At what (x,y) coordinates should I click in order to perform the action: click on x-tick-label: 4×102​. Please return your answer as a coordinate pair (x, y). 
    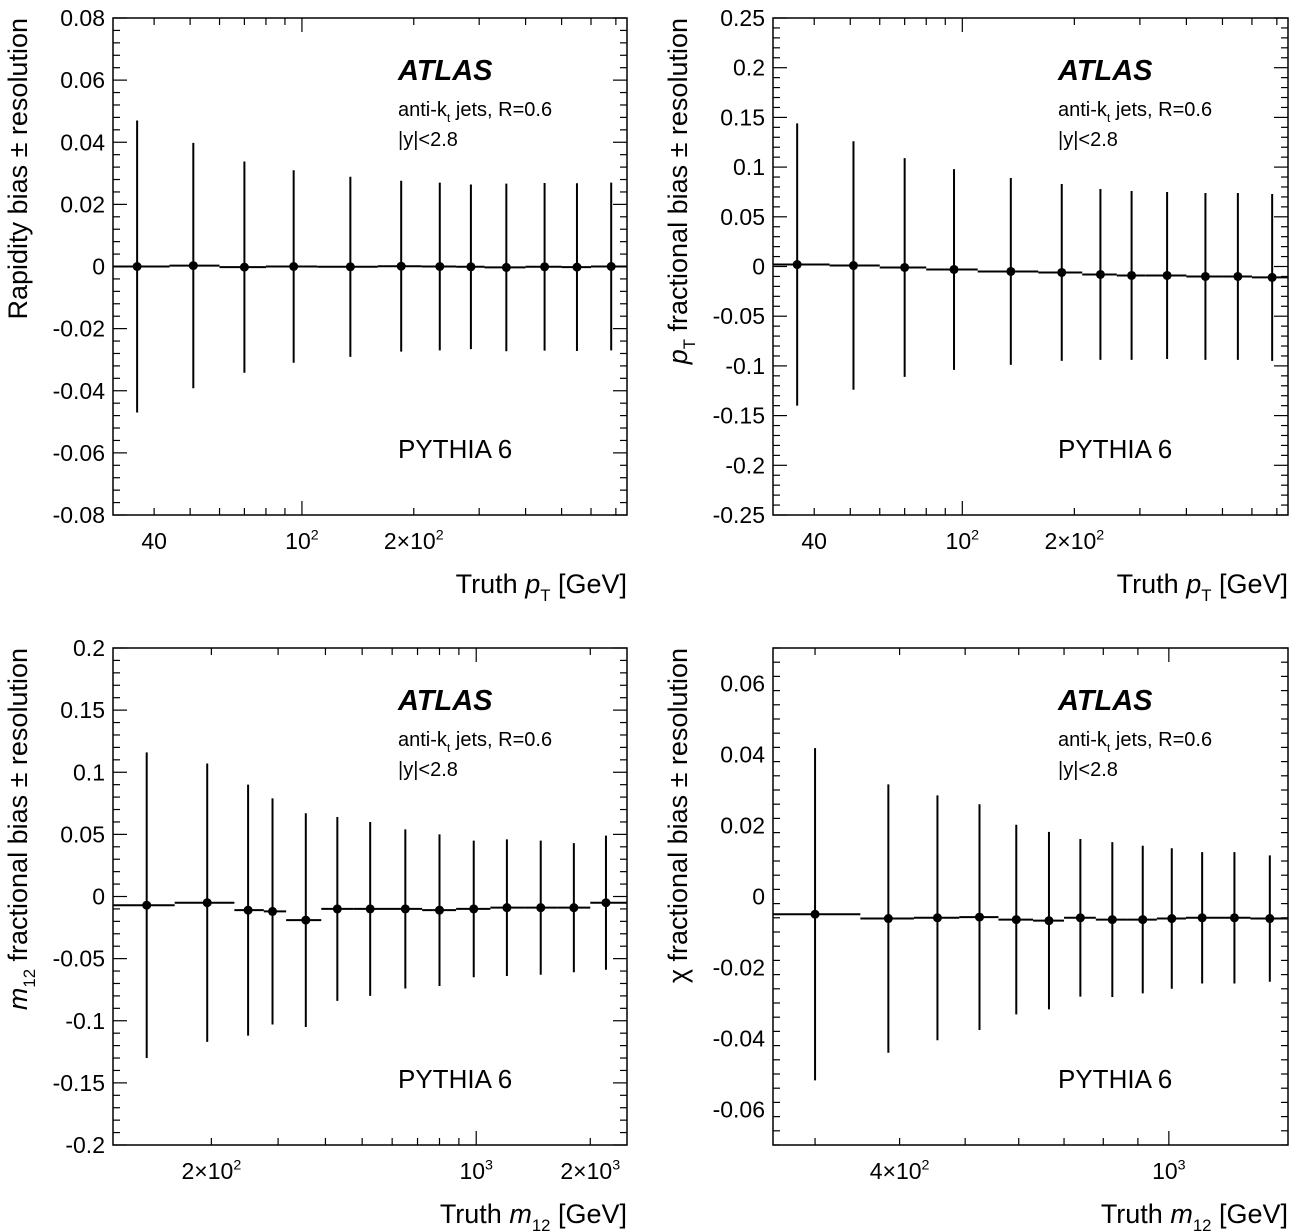
    Looking at the image, I should click on (900, 1170).